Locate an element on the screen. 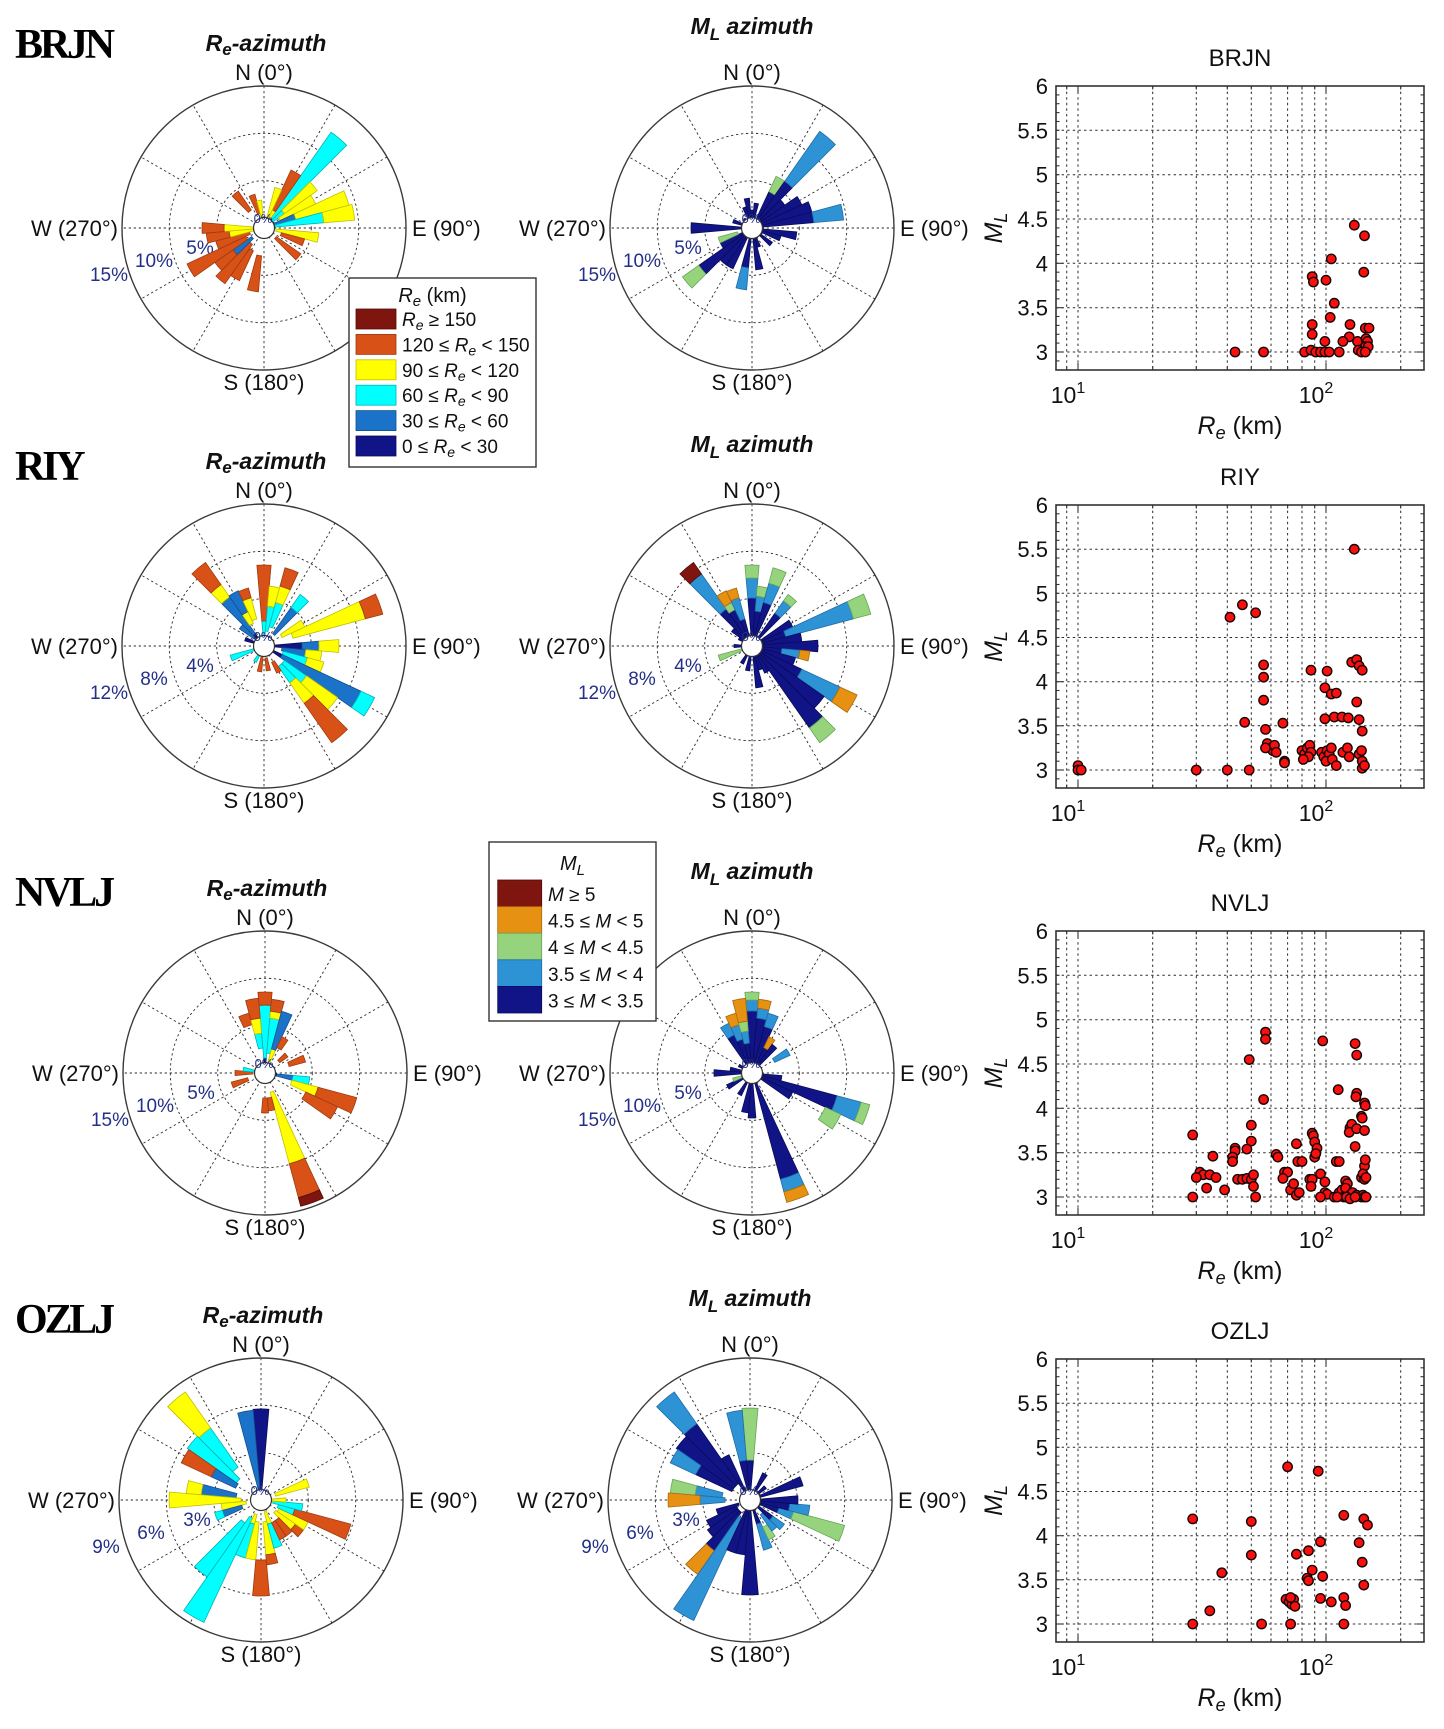 The image size is (1444, 1729). svg-text: 4 ≤ M < 4.5 is located at coordinates (595, 948).